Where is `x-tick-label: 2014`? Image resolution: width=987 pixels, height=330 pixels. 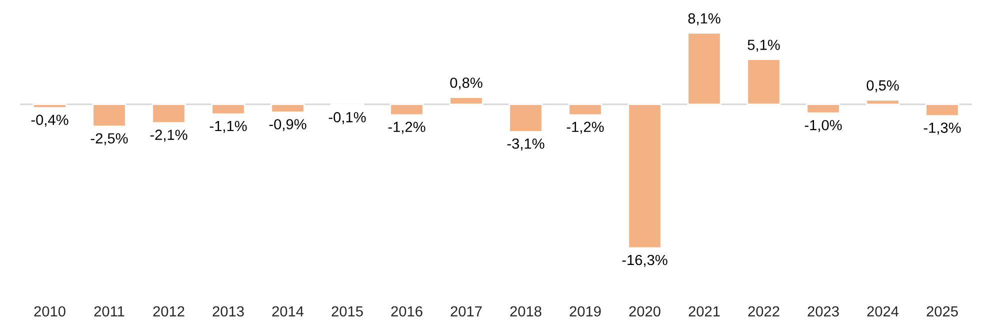 x-tick-label: 2014 is located at coordinates (288, 311).